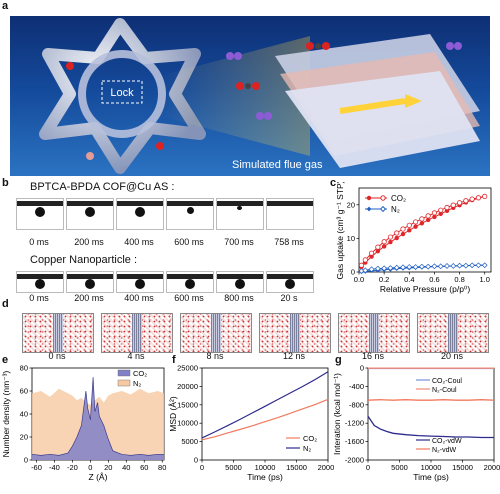 This screenshot has height=494, width=500. I want to click on legend-label: N₂, so click(137, 383).